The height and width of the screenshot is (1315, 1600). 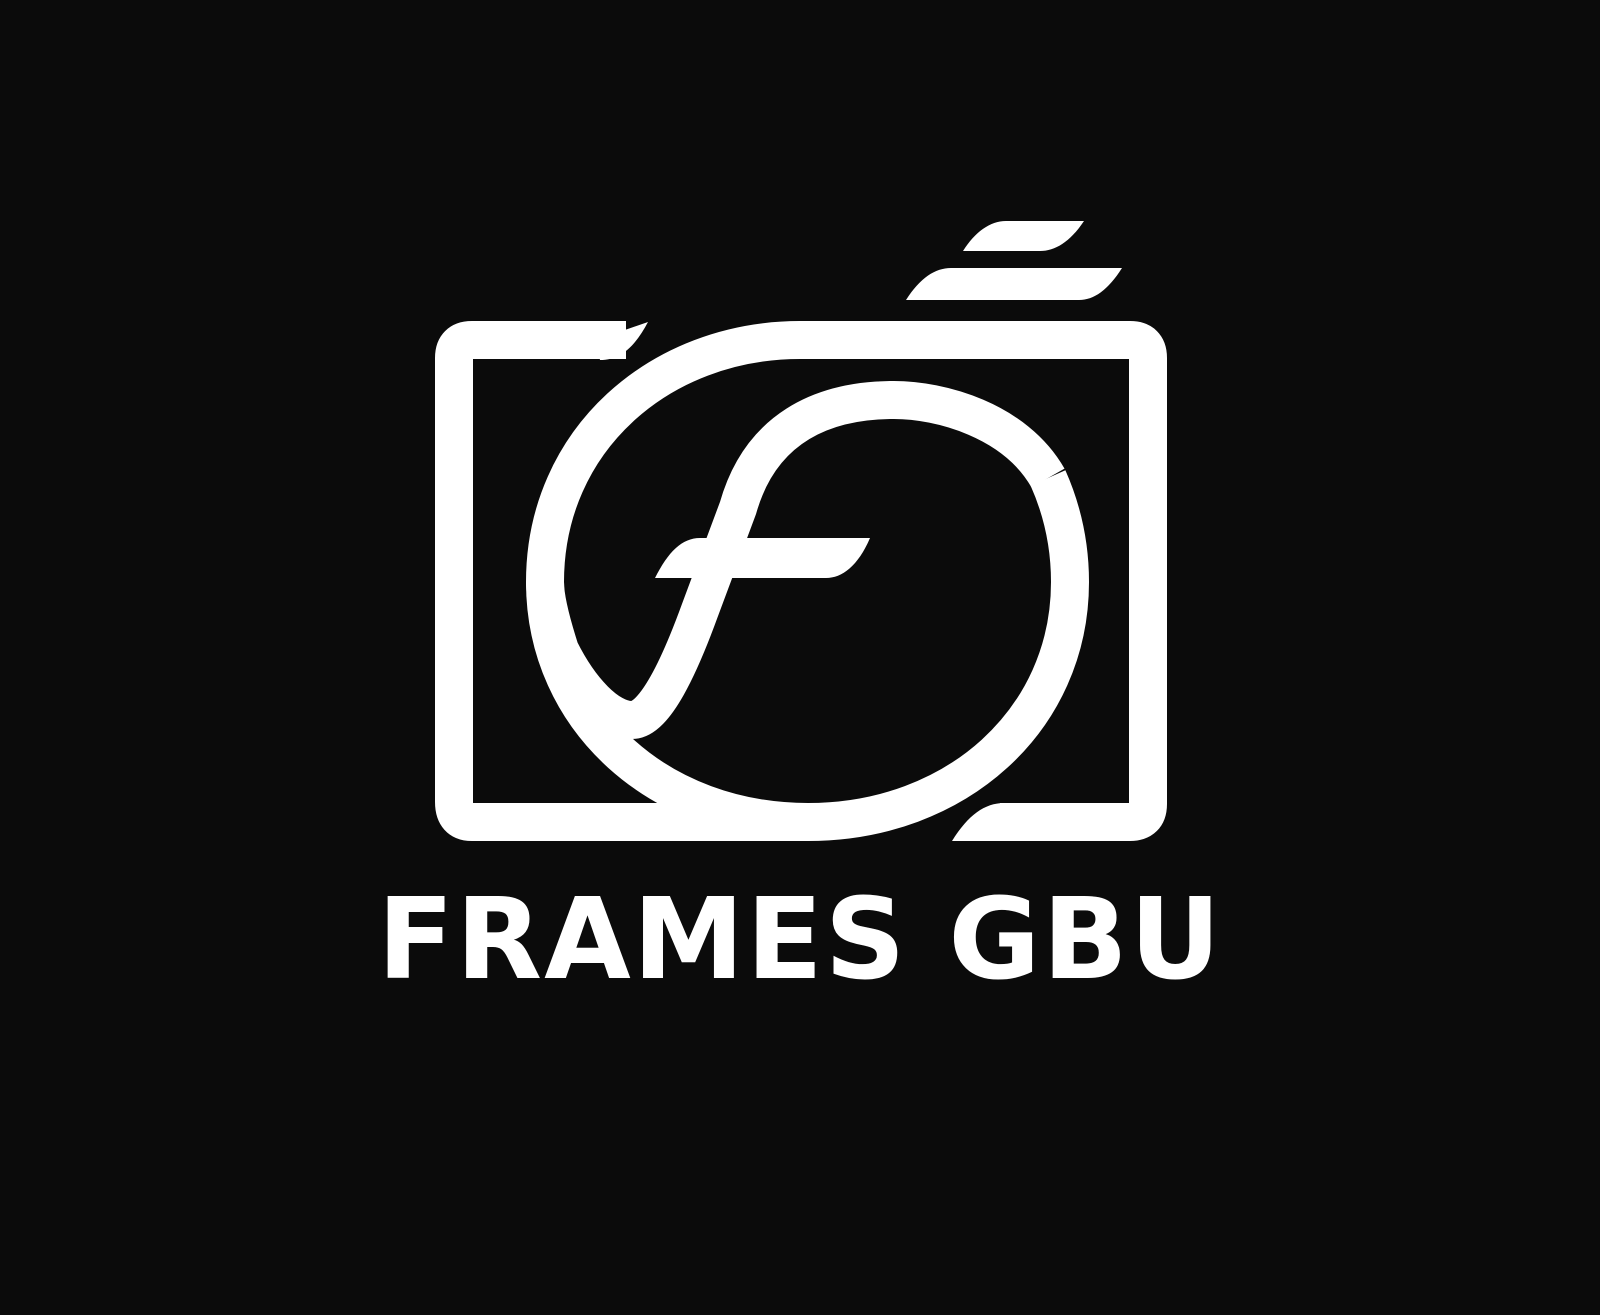 I want to click on letter-f-loop, so click(x=795, y=560).